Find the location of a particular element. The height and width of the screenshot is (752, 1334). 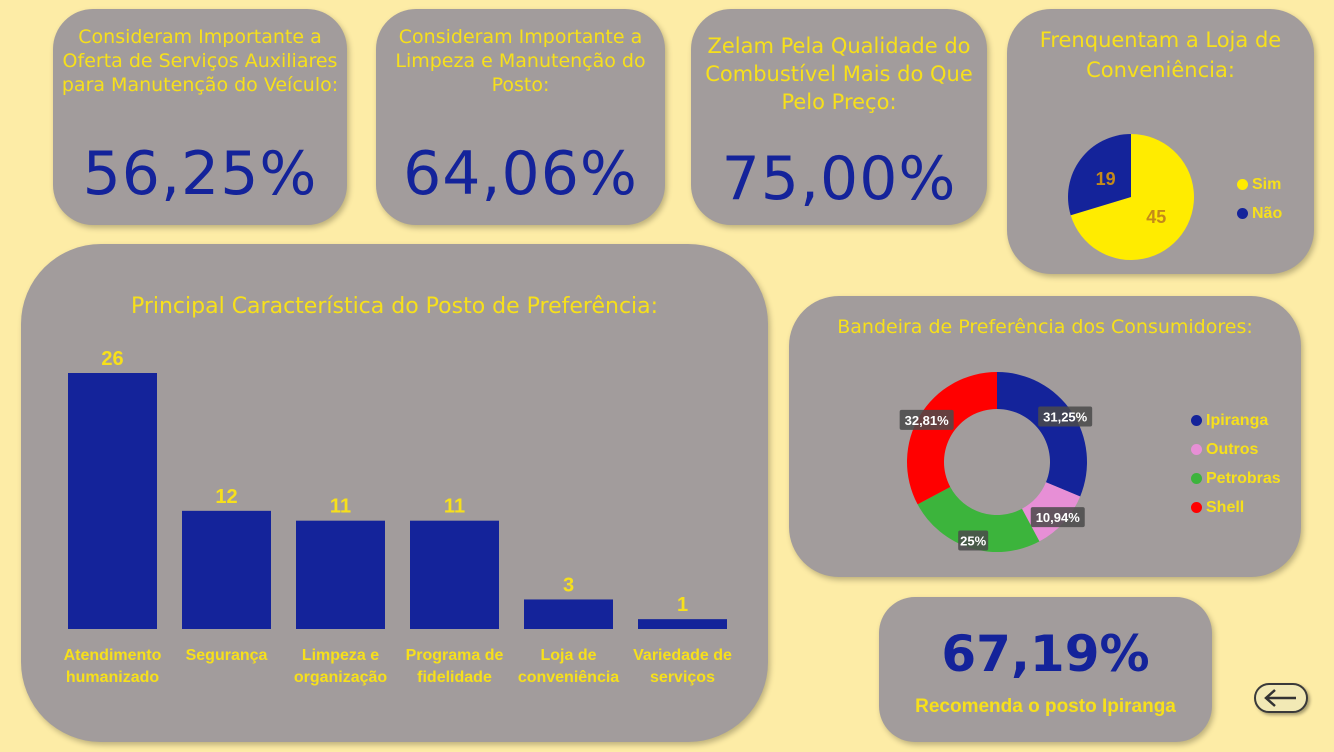

donut-slice-ipiranga is located at coordinates (1042, 434).